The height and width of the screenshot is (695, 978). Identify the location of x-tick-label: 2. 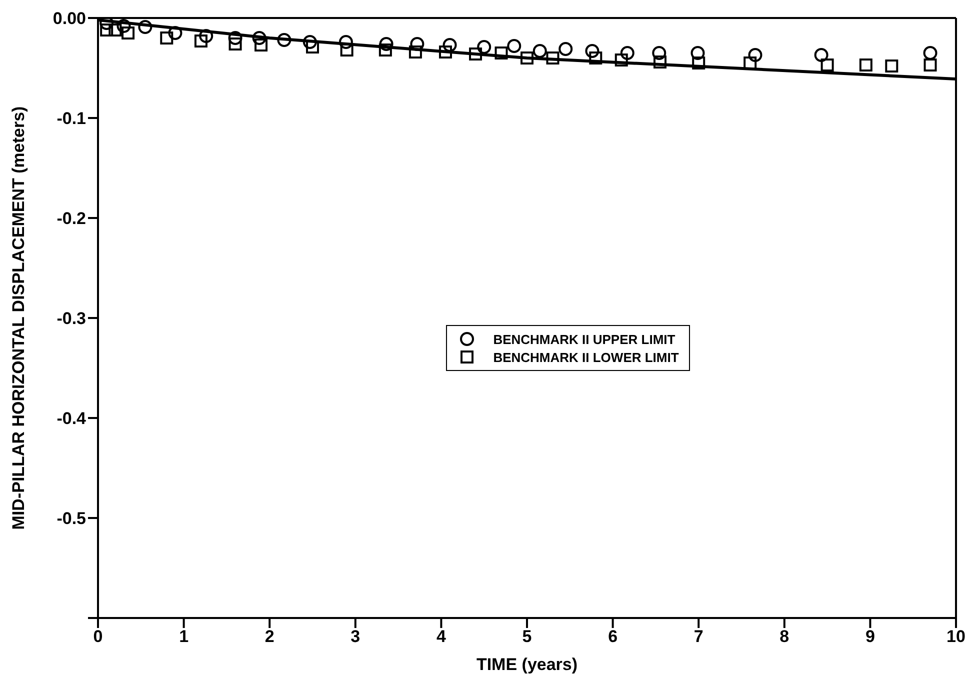
(269, 636).